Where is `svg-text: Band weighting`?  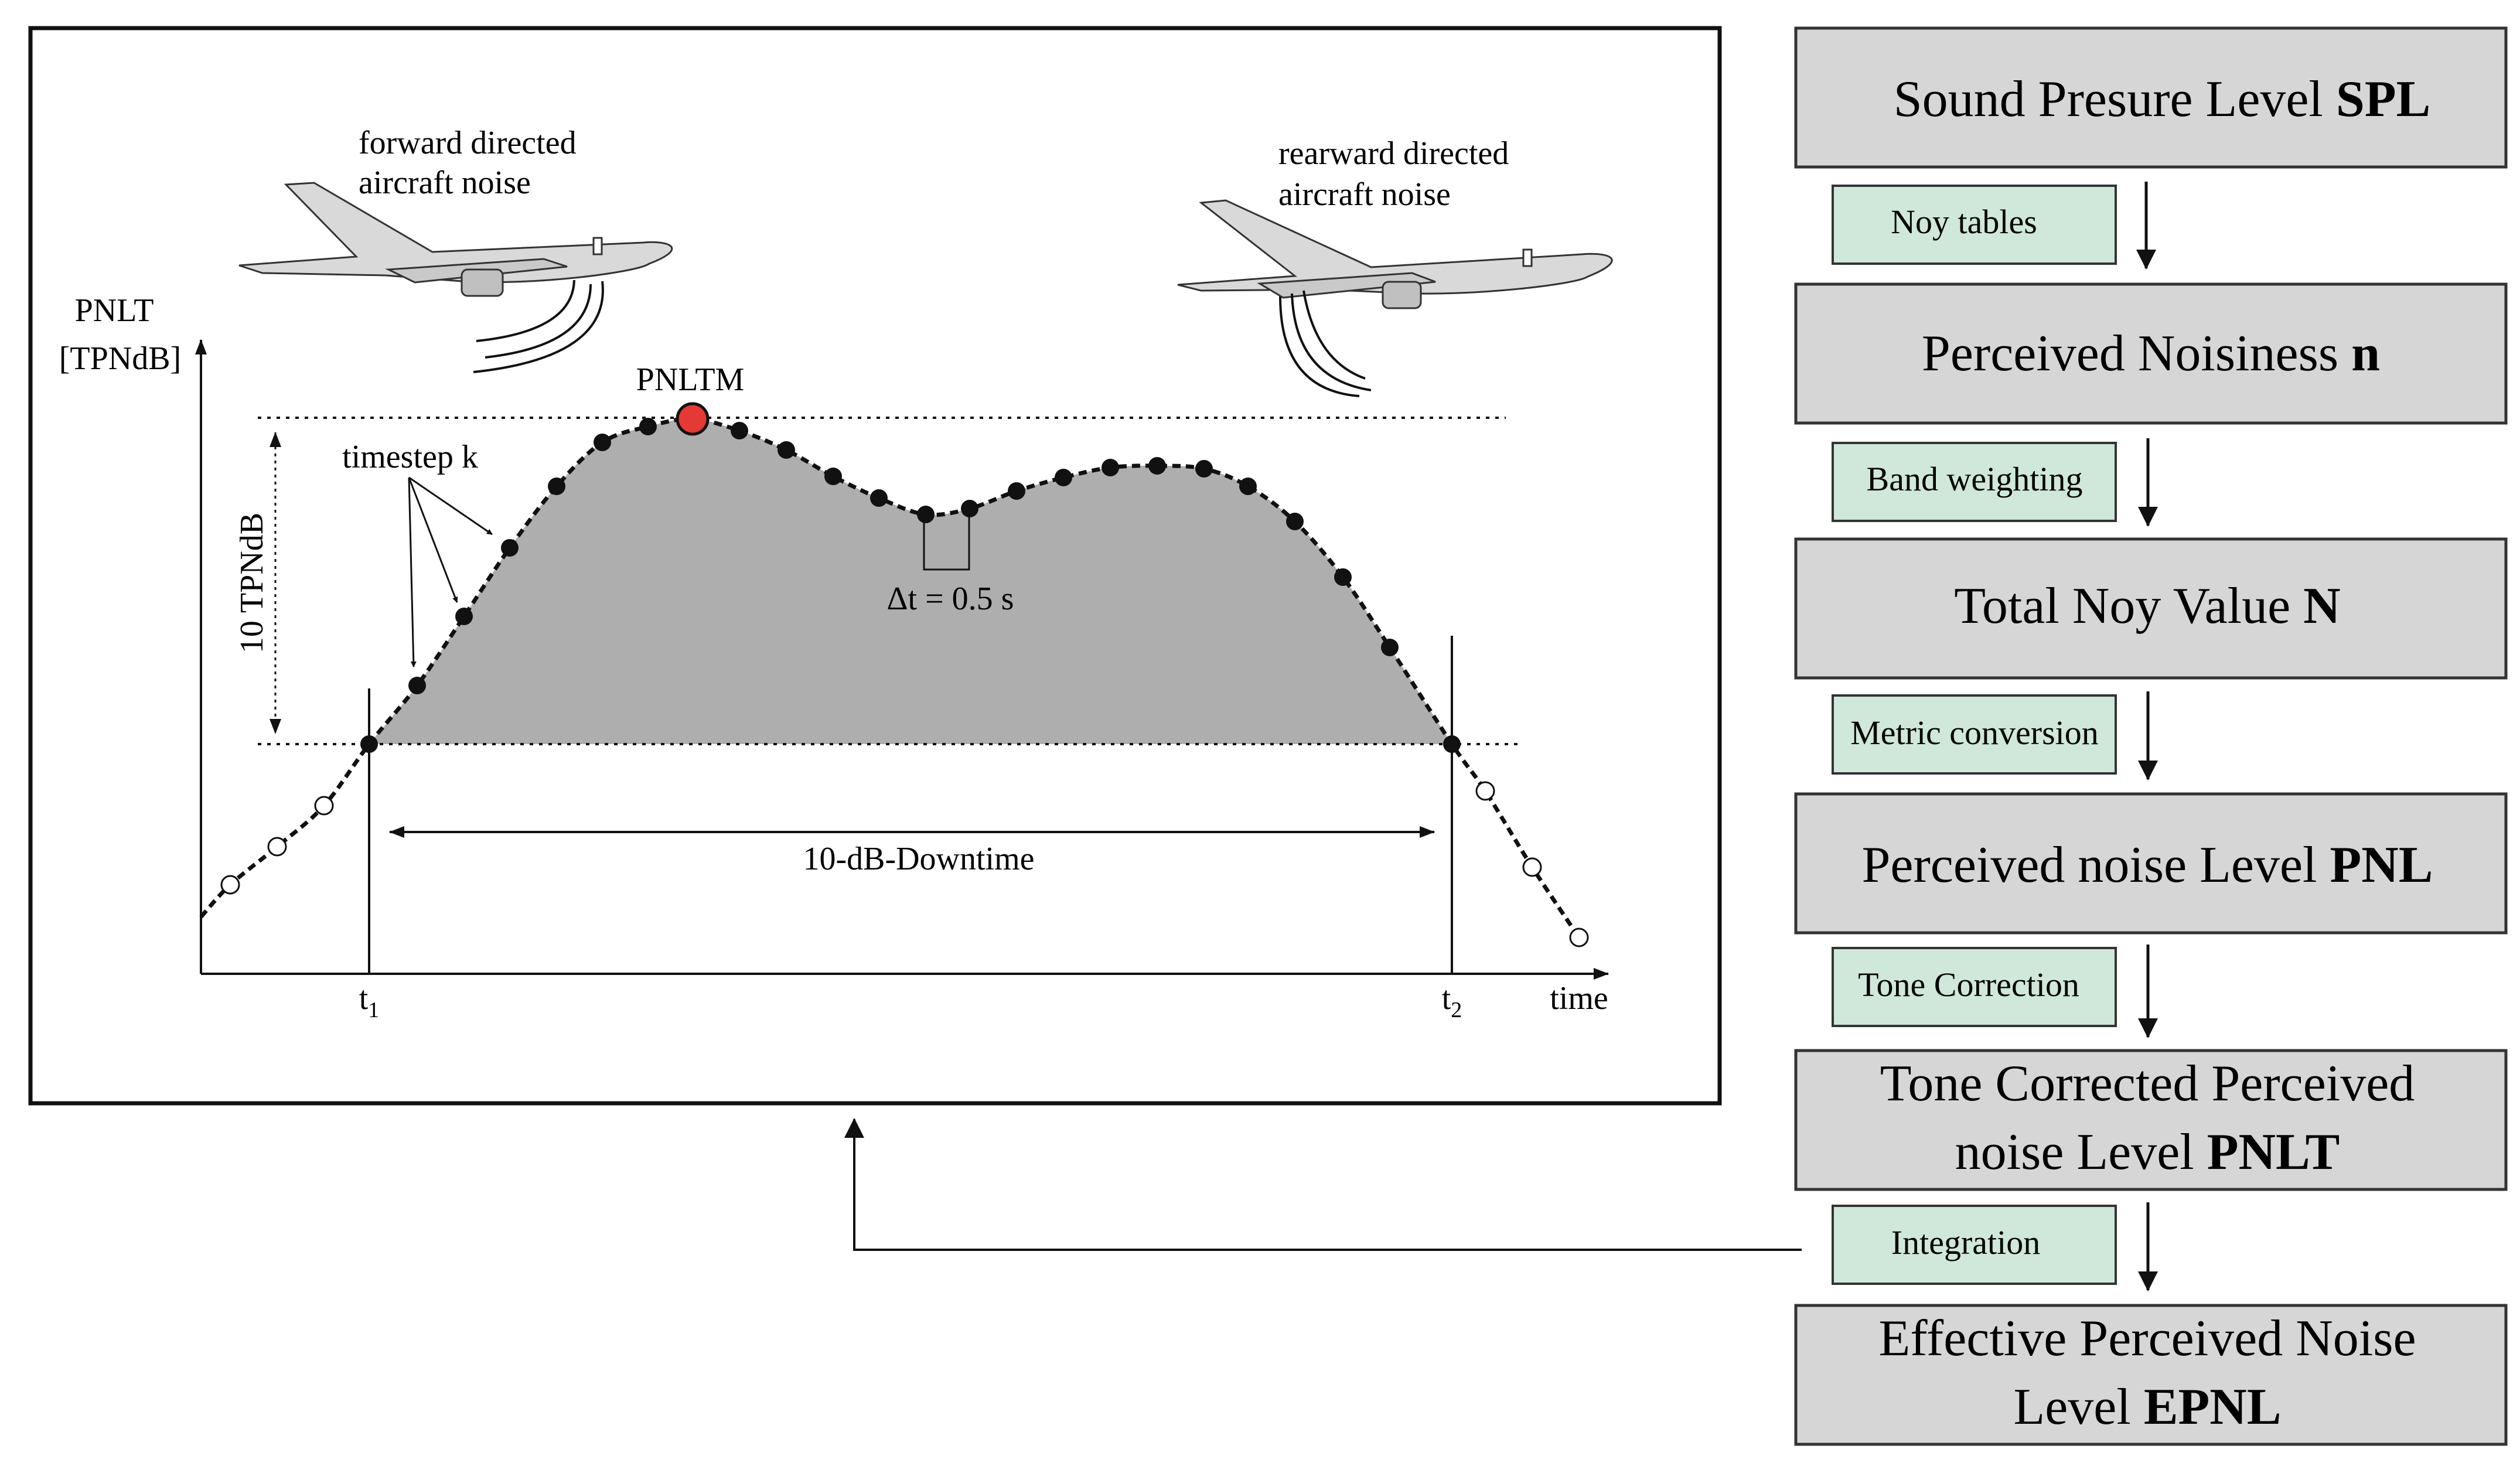
svg-text: Band weighting is located at coordinates (1975, 479).